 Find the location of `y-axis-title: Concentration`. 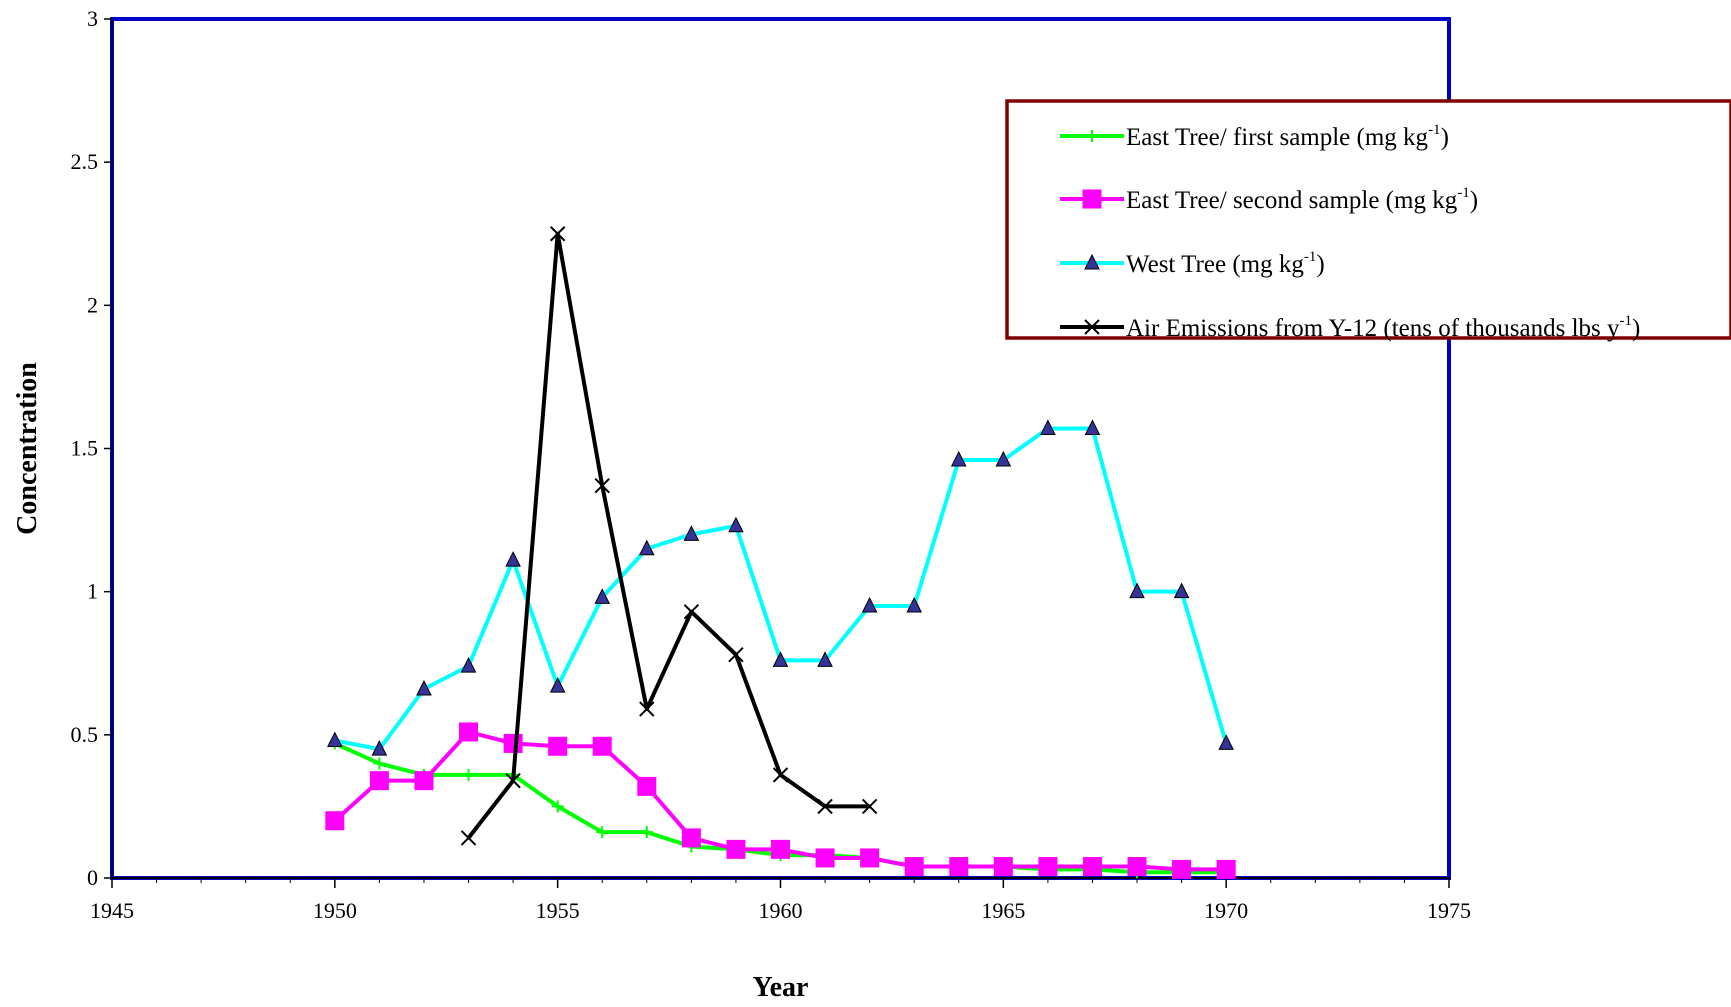

y-axis-title: Concentration is located at coordinates (27, 448).